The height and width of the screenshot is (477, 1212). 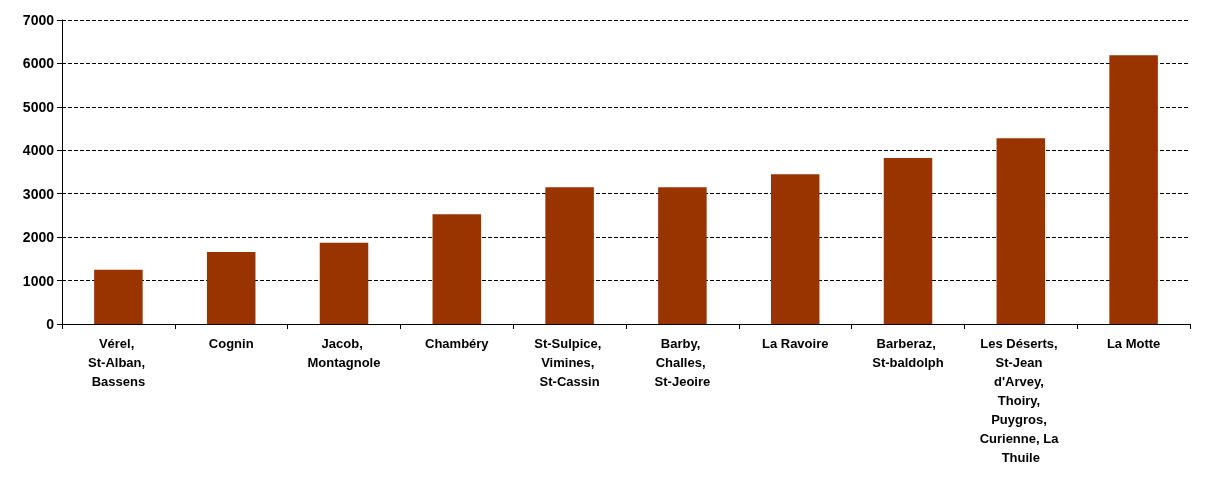 What do you see at coordinates (38, 280) in the screenshot?
I see `y-tick-label: 1000` at bounding box center [38, 280].